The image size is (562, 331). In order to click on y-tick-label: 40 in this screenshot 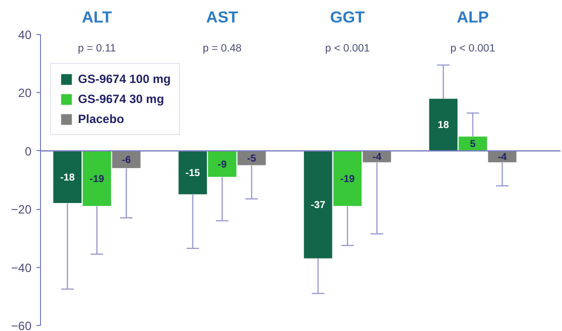, I will do `click(25, 35)`.